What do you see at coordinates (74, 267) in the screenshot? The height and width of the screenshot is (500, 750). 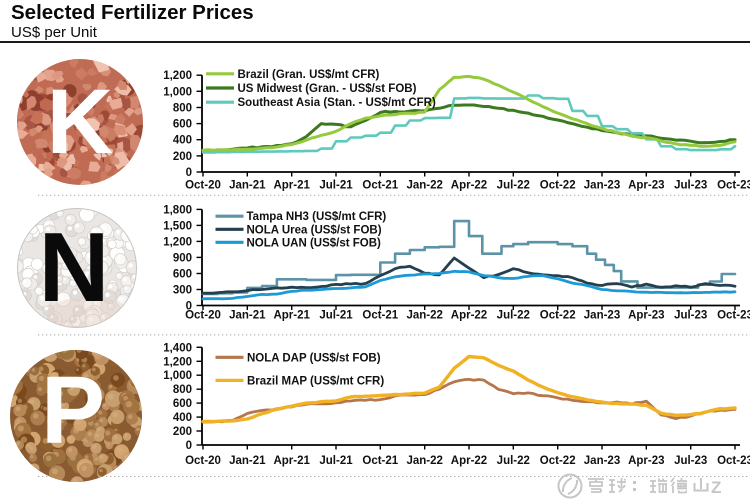 I see `svg-text: N` at bounding box center [74, 267].